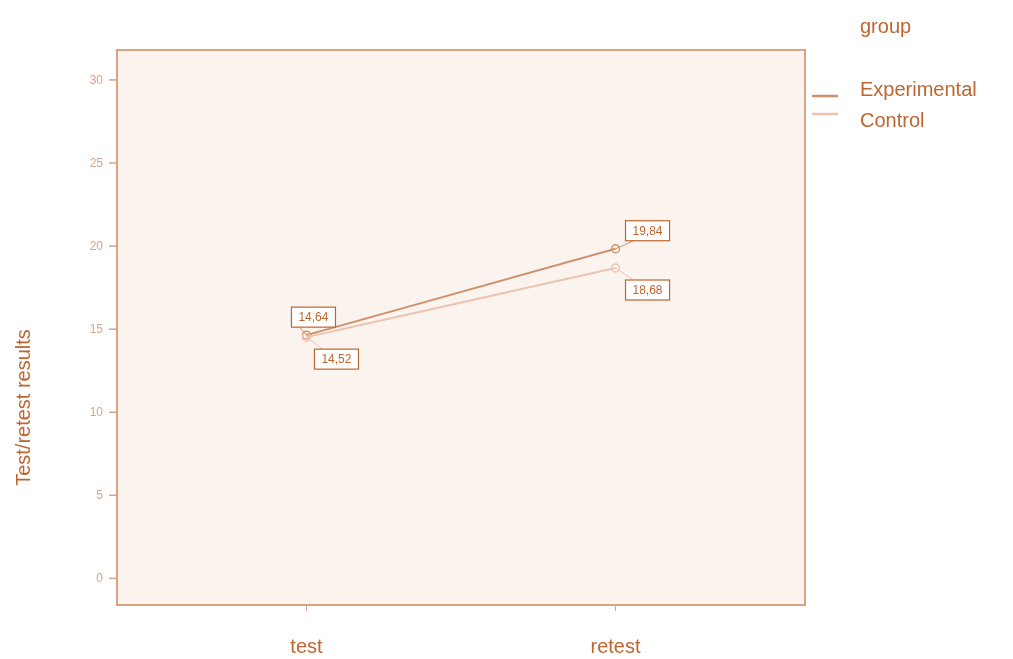 The width and height of the screenshot is (1013, 659). I want to click on x-tick-label: retest, so click(615, 646).